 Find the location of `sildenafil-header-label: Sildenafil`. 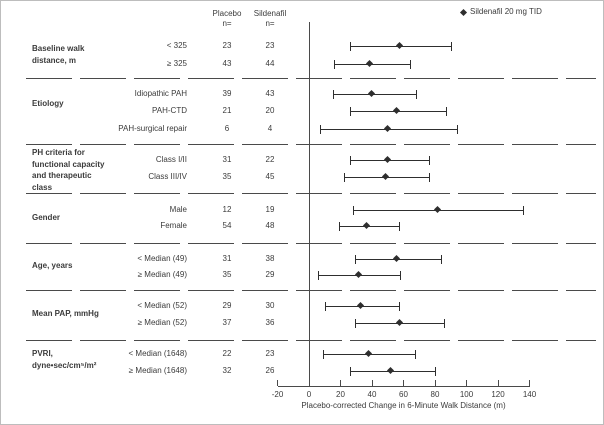

sildenafil-header-label: Sildenafil is located at coordinates (270, 13).